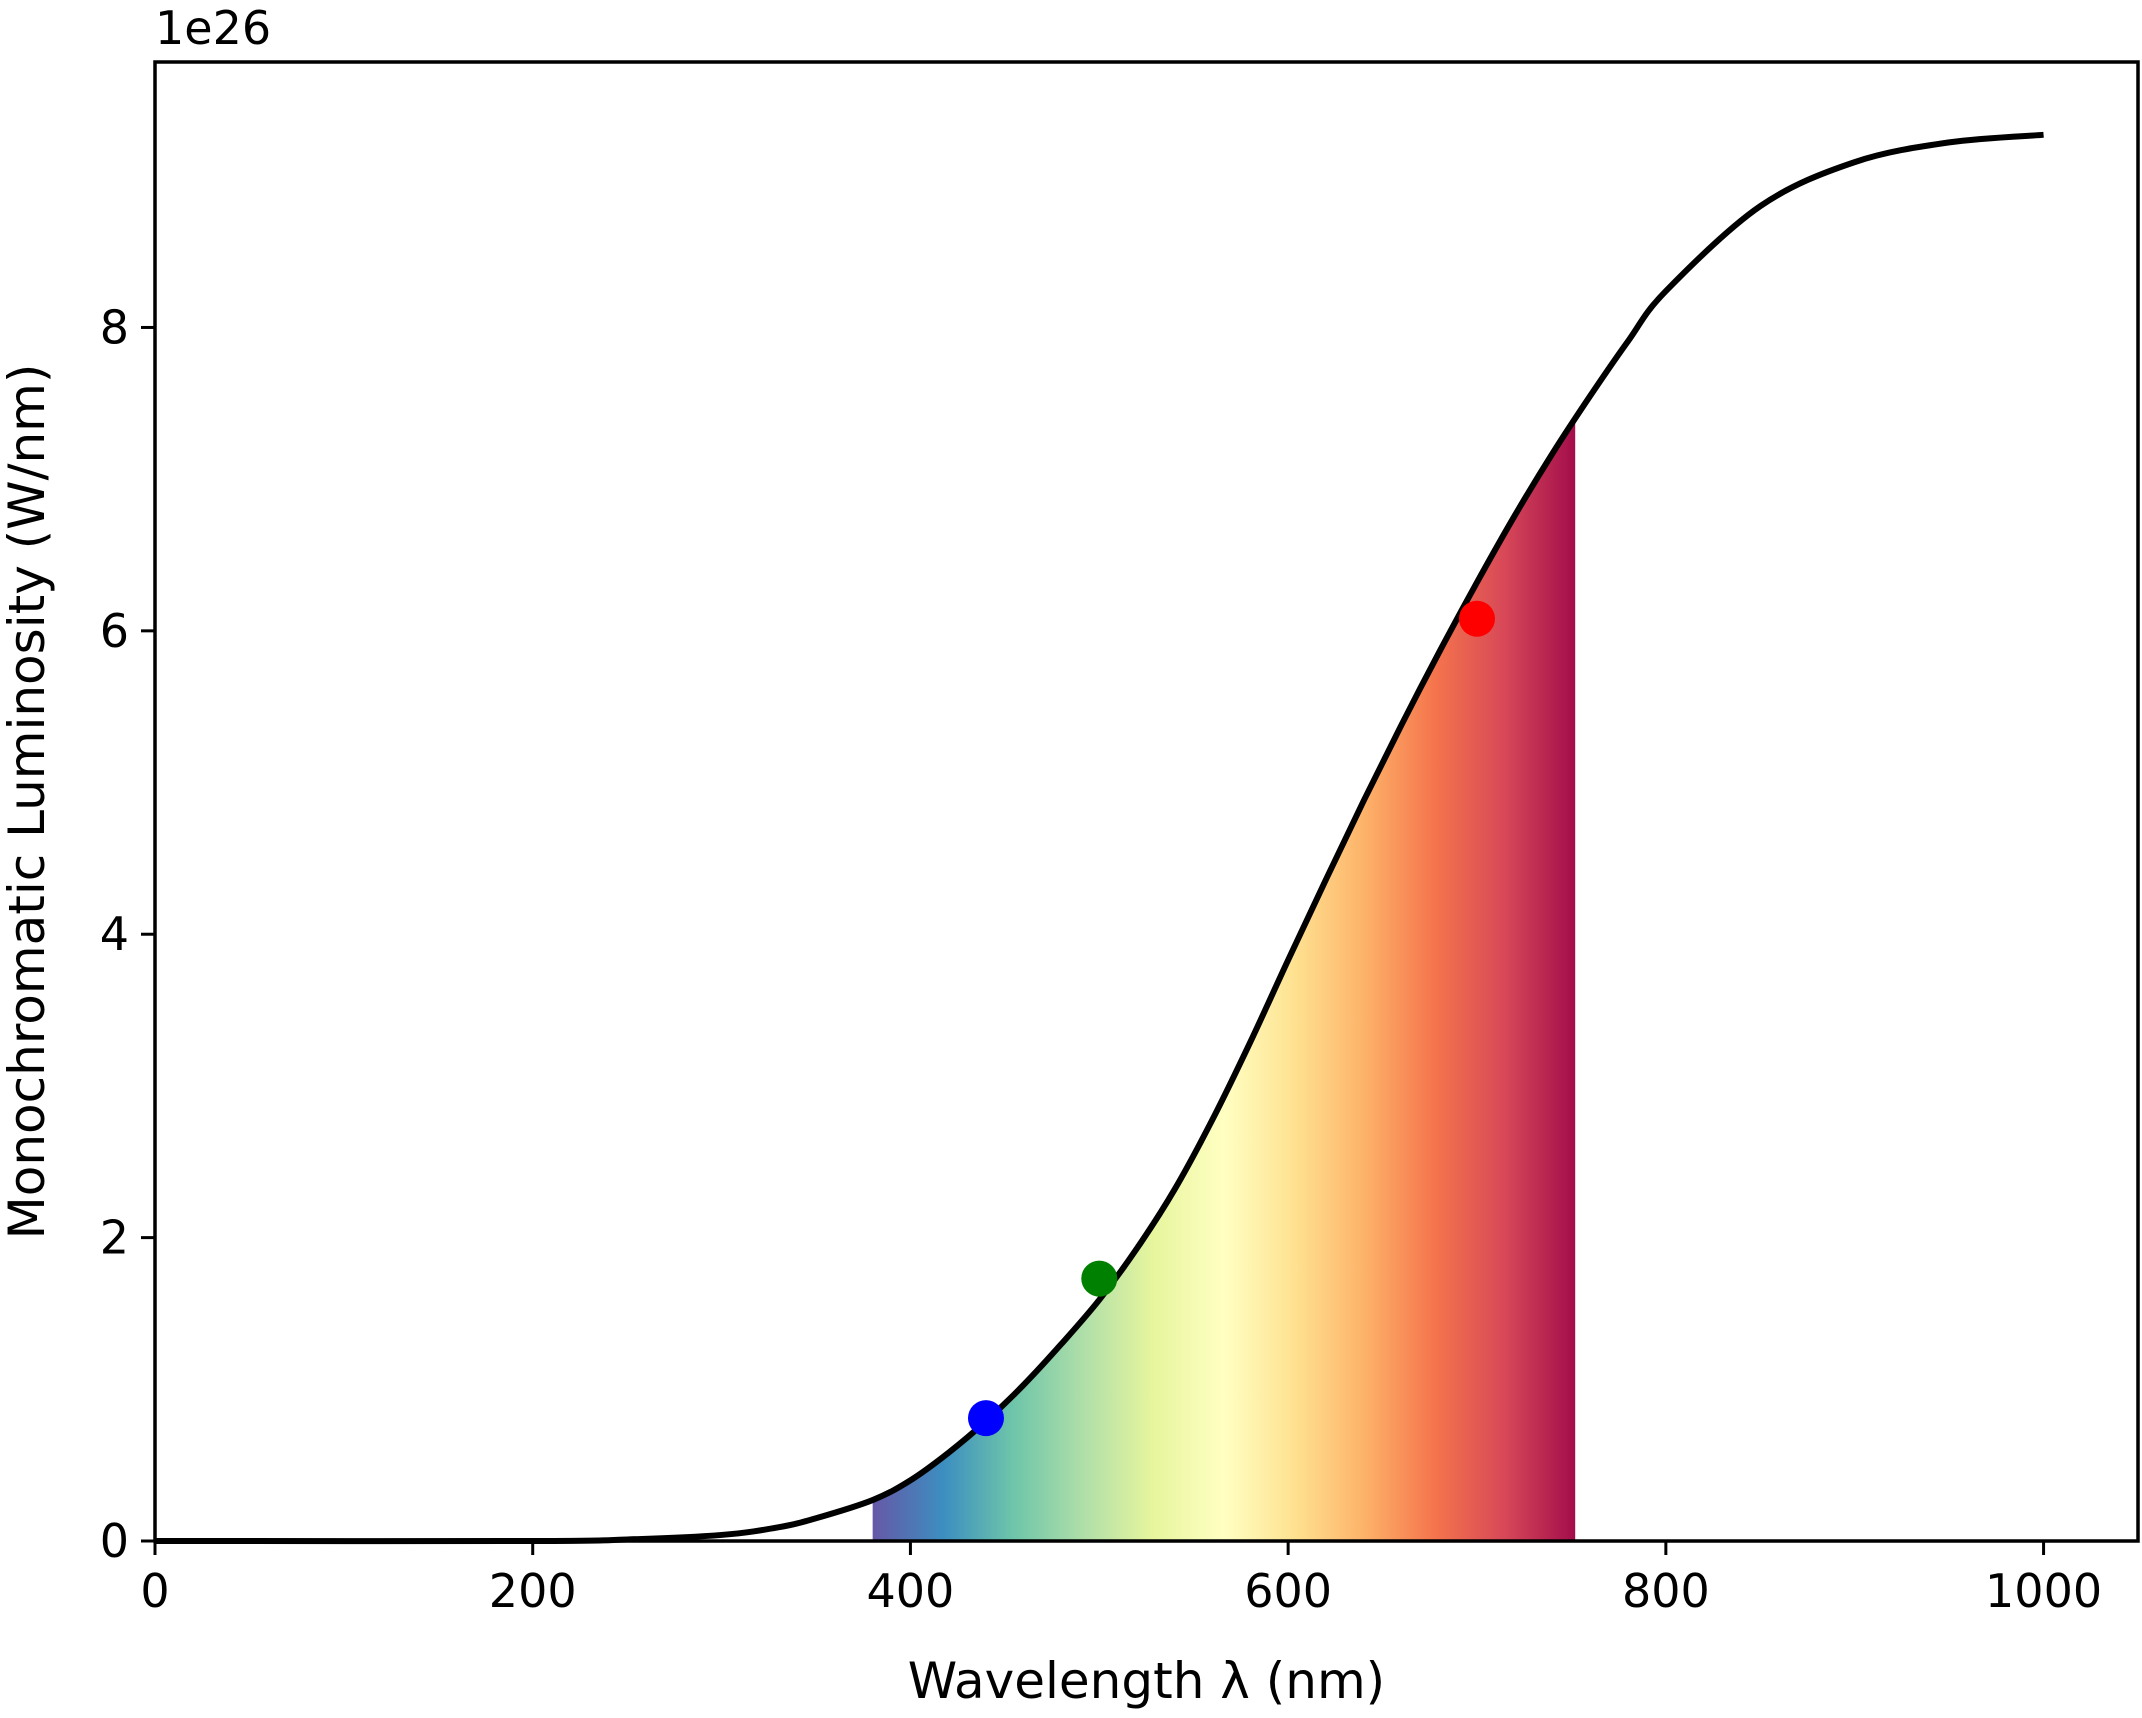  I want to click on y-offset-text: 1e26, so click(213, 28).